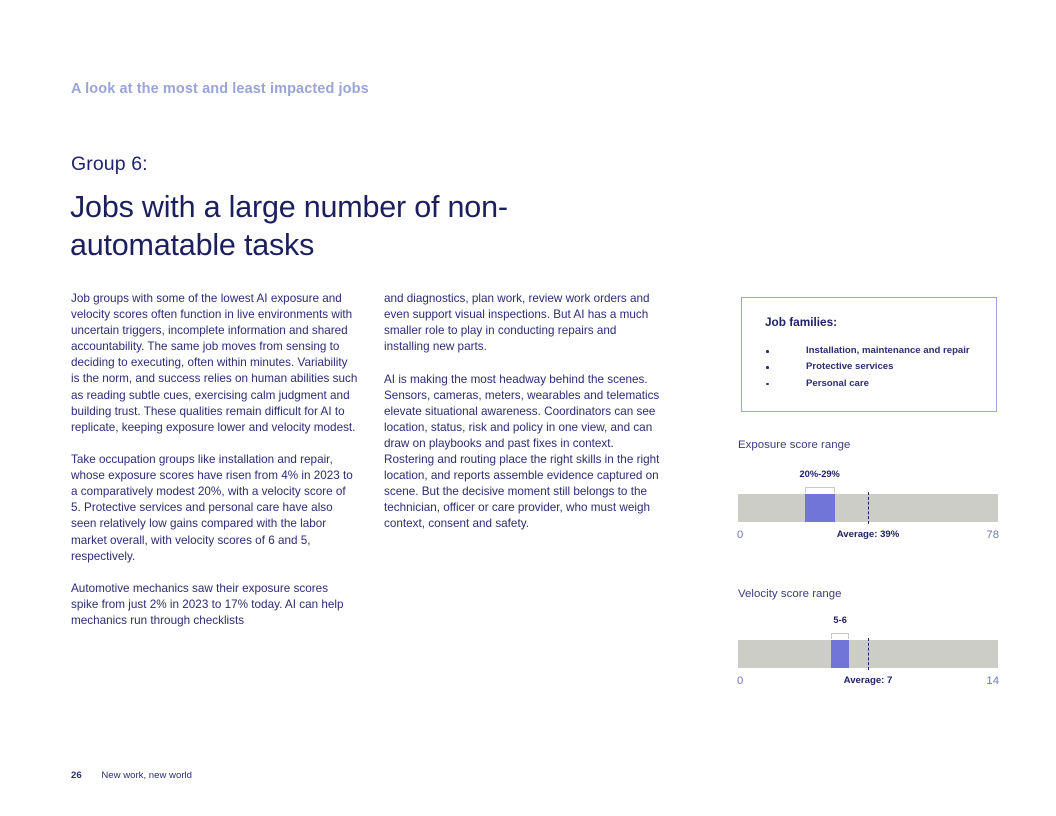  I want to click on chart-axis: 0 Average: 7 14, so click(868, 683).